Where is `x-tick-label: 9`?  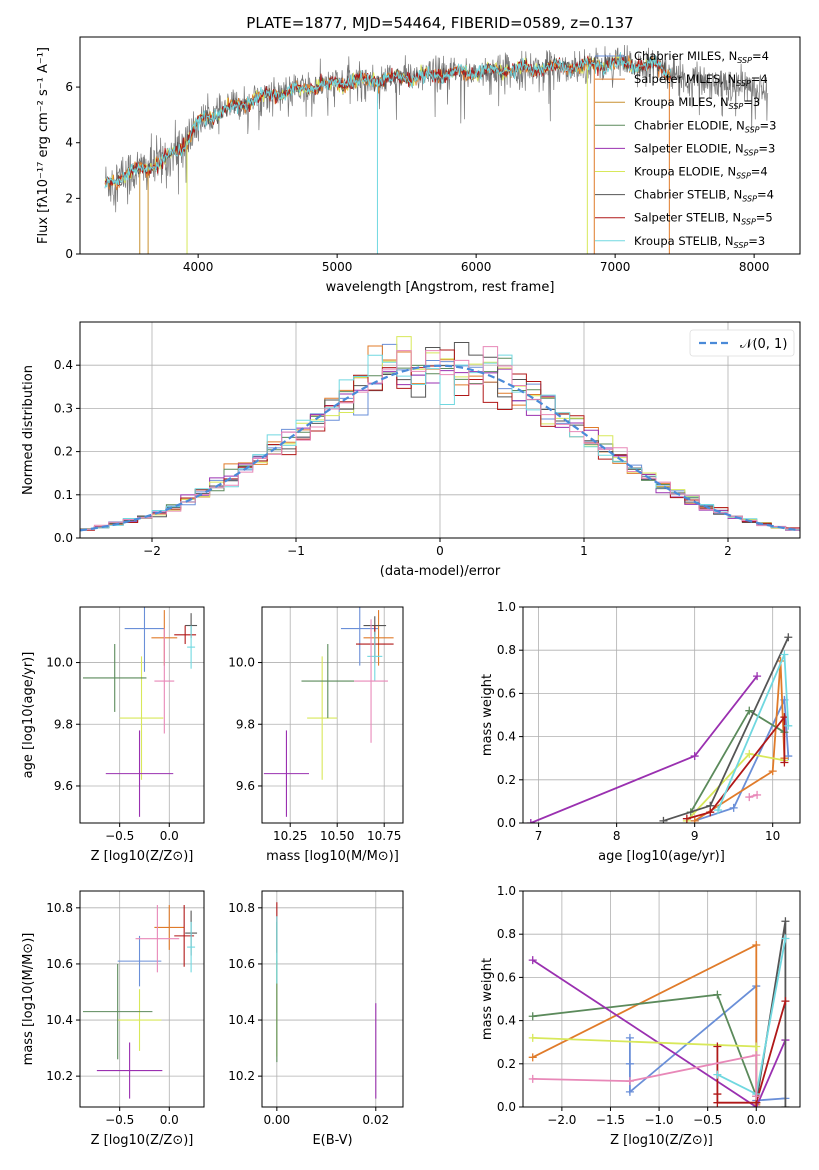
x-tick-label: 9 is located at coordinates (695, 836).